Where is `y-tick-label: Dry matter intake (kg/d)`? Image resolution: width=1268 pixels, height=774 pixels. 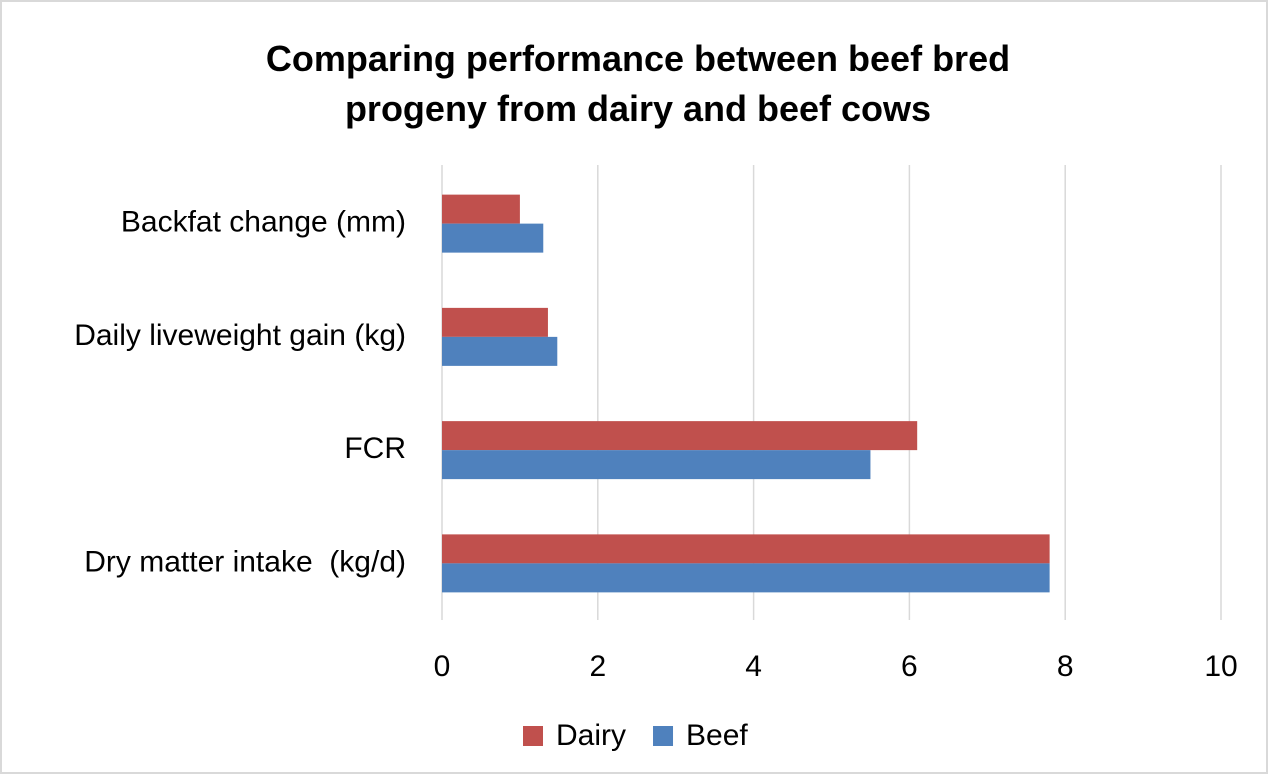
y-tick-label: Dry matter intake (kg/d) is located at coordinates (245, 561).